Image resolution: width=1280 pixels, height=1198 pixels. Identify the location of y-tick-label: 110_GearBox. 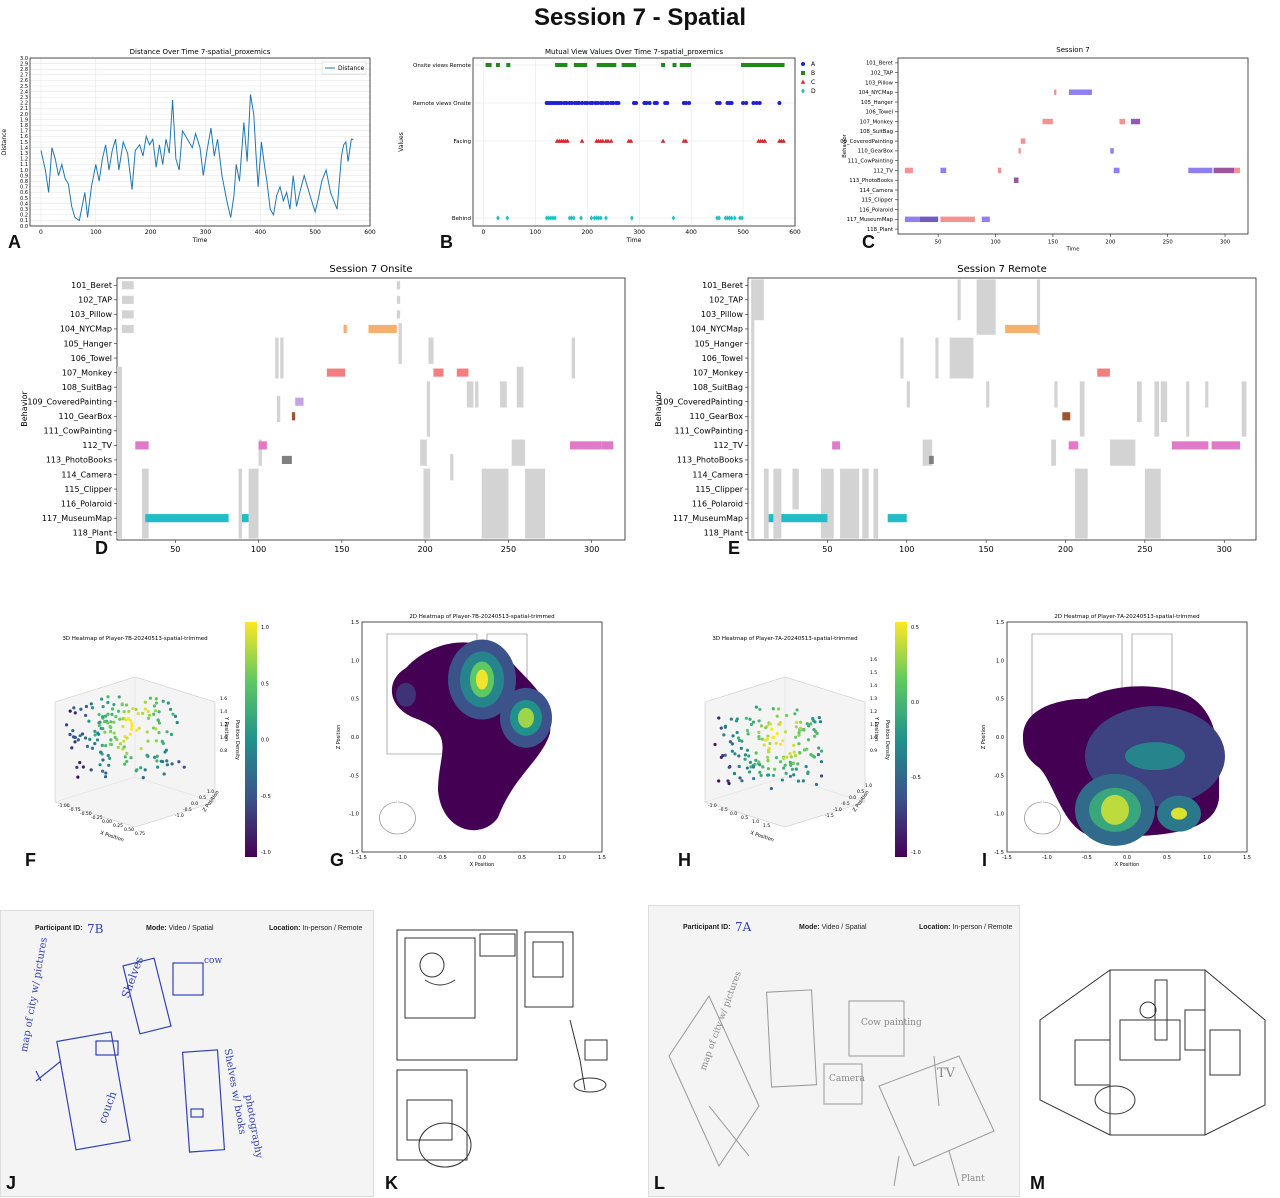
(86, 416).